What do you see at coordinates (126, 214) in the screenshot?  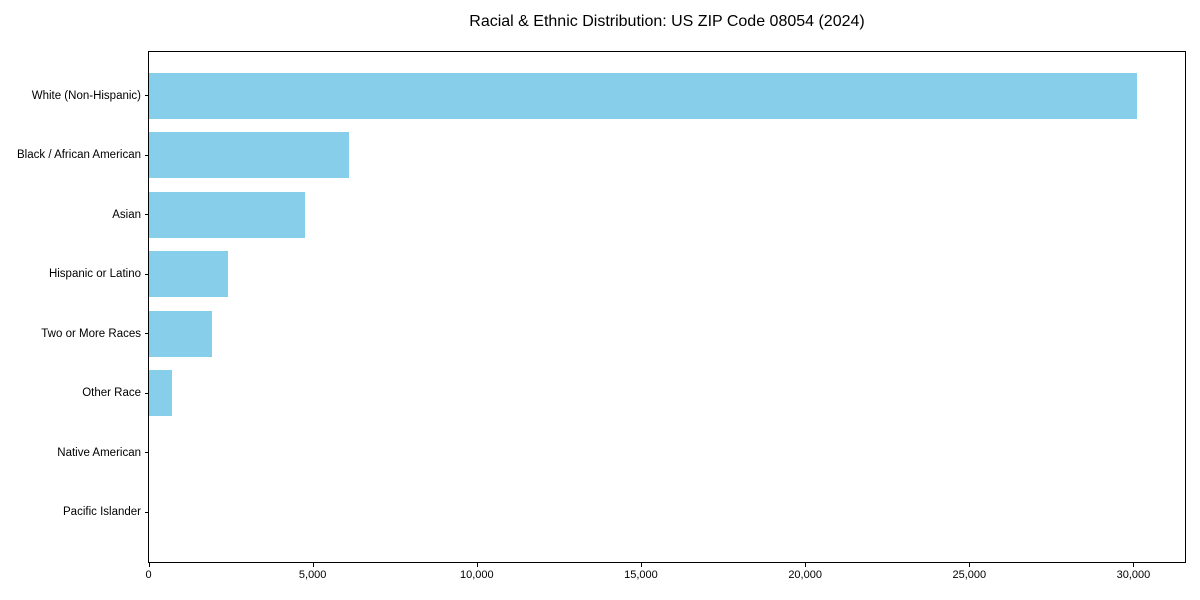 I see `y-axis-label: Asian` at bounding box center [126, 214].